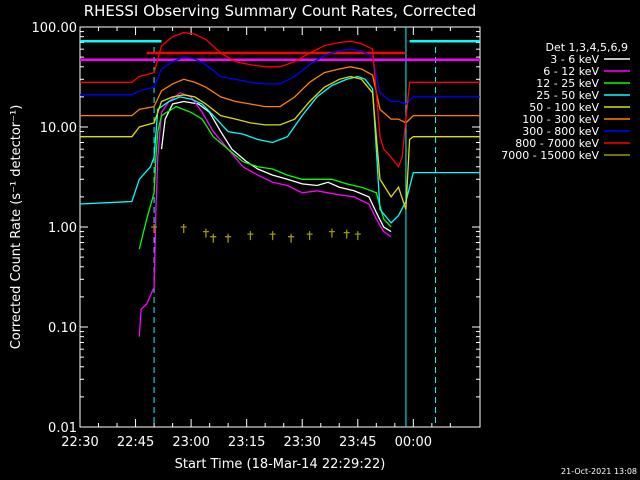  I want to click on x-tick-label: 00:00, so click(413, 442).